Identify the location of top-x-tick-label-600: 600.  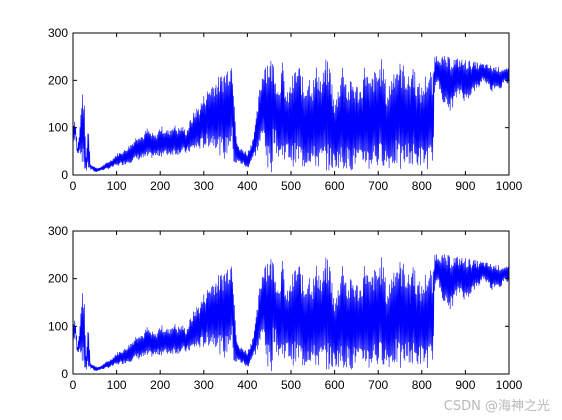
(335, 186).